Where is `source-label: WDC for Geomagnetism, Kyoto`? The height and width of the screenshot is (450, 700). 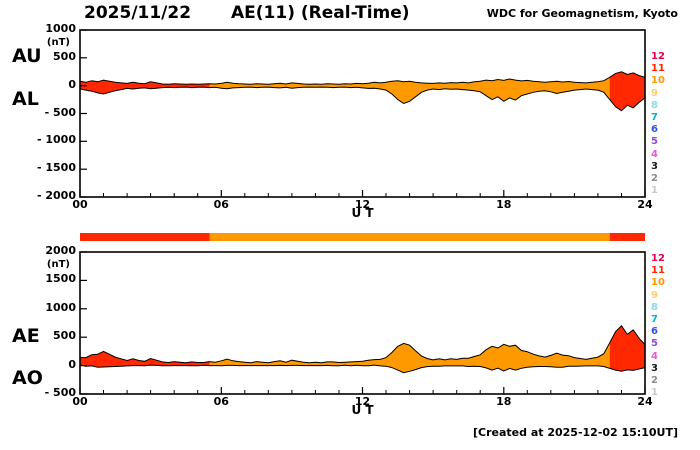
source-label: WDC for Geomagnetism, Kyoto is located at coordinates (582, 13).